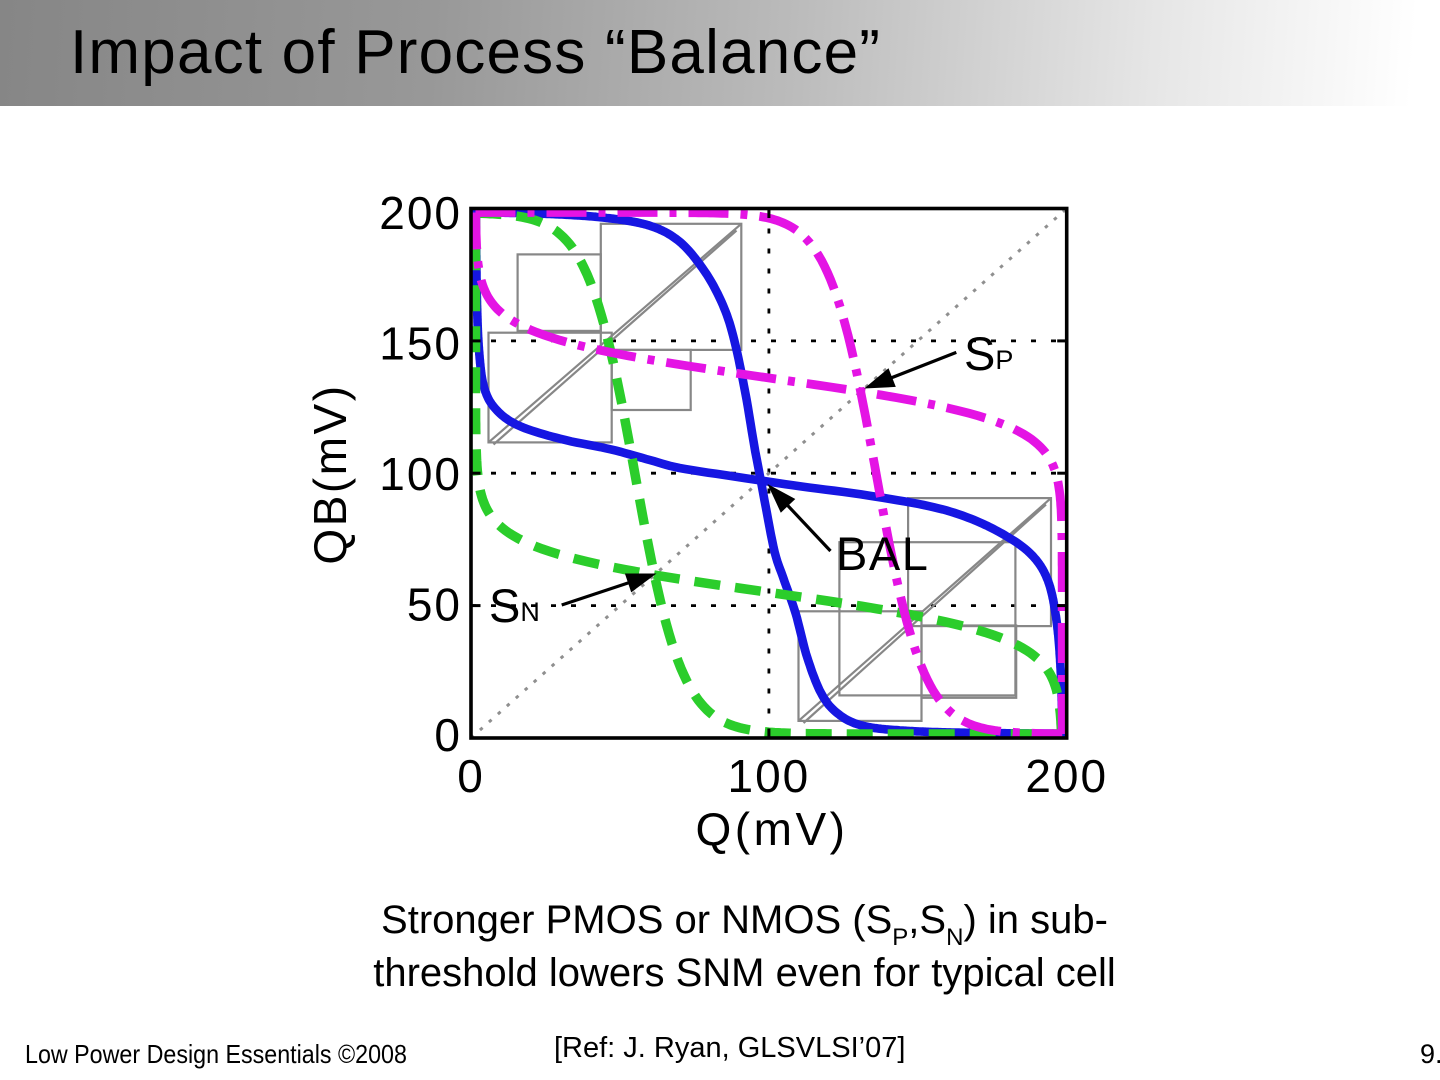 This screenshot has height=1080, width=1440. What do you see at coordinates (514, 605) in the screenshot?
I see `svg-text: SN` at bounding box center [514, 605].